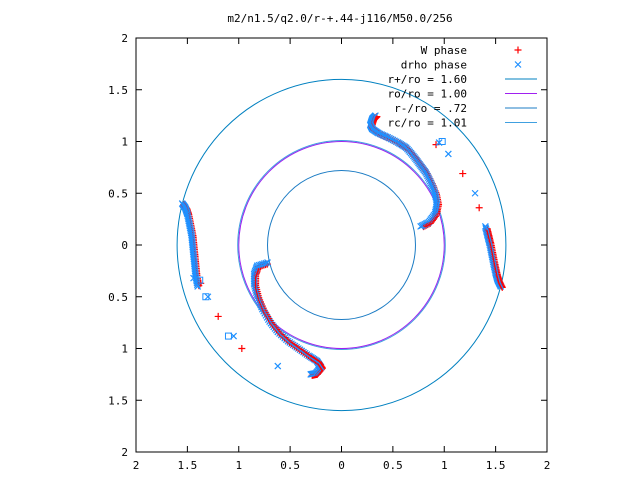  What do you see at coordinates (444, 50) in the screenshot?
I see `legend-label: W phase` at bounding box center [444, 50].